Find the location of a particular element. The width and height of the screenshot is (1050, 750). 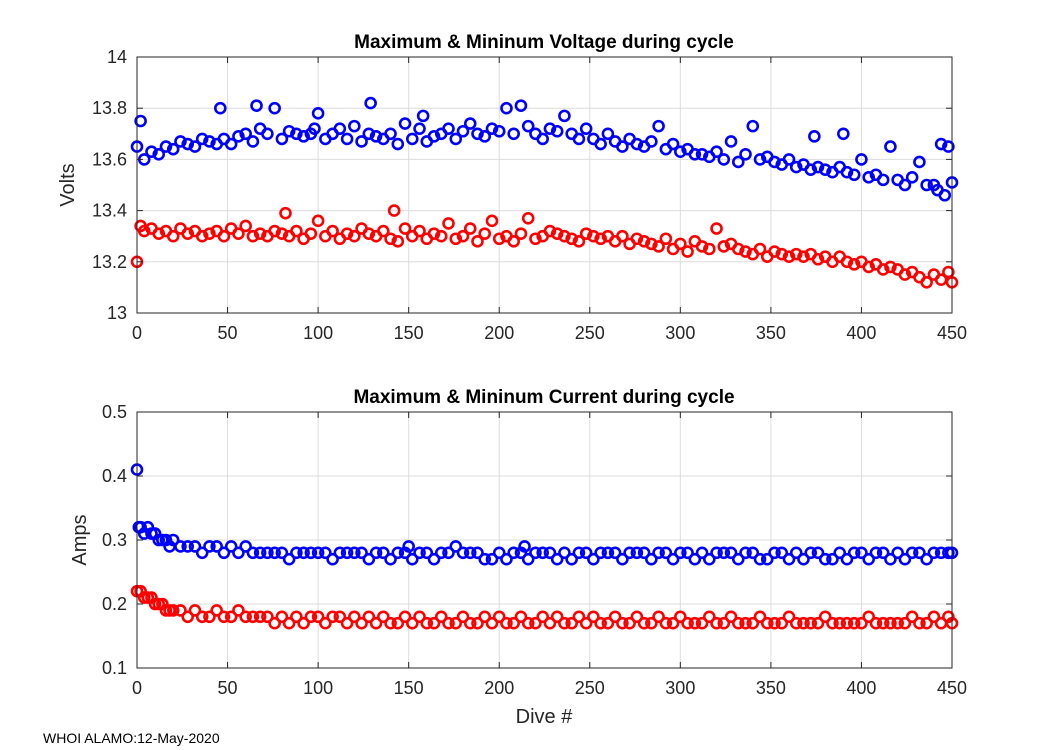

current-x-tick-label: 300 is located at coordinates (680, 688).